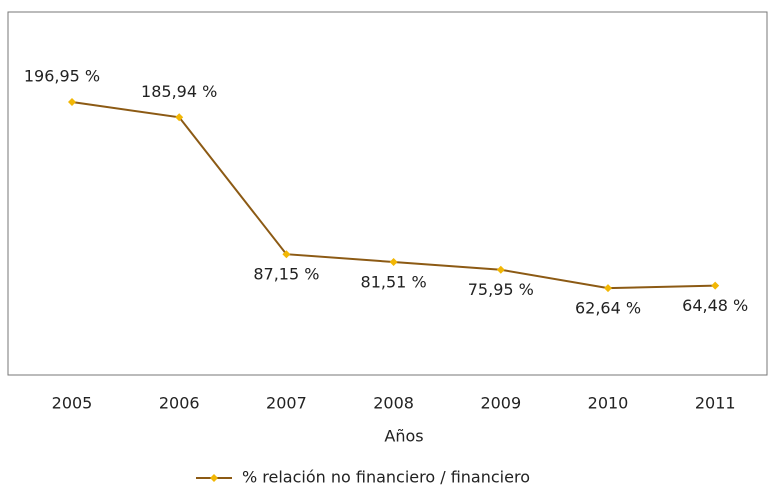 The image size is (768, 489). Describe the element at coordinates (286, 403) in the screenshot. I see `x-tick-label: 2007` at that location.